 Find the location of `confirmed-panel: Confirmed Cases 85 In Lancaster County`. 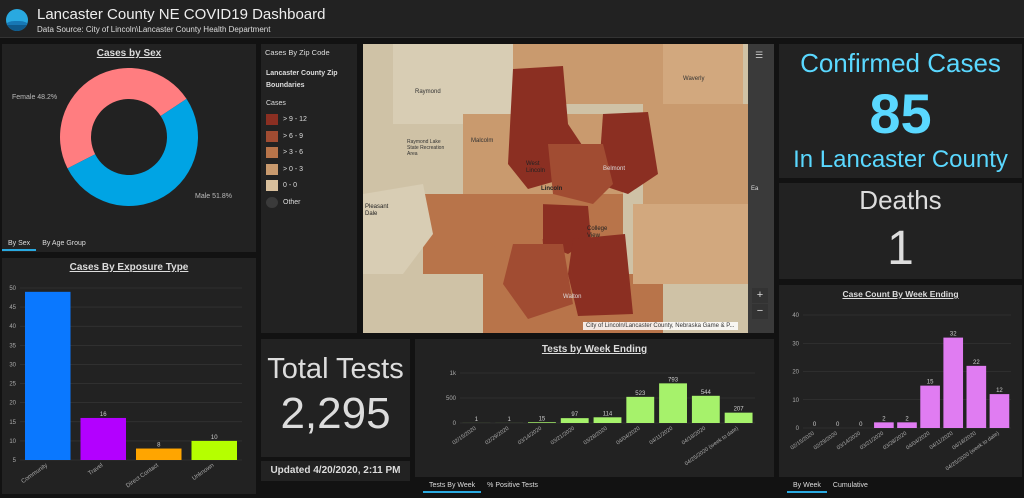

confirmed-panel: Confirmed Cases 85 In Lancaster County is located at coordinates (900, 111).